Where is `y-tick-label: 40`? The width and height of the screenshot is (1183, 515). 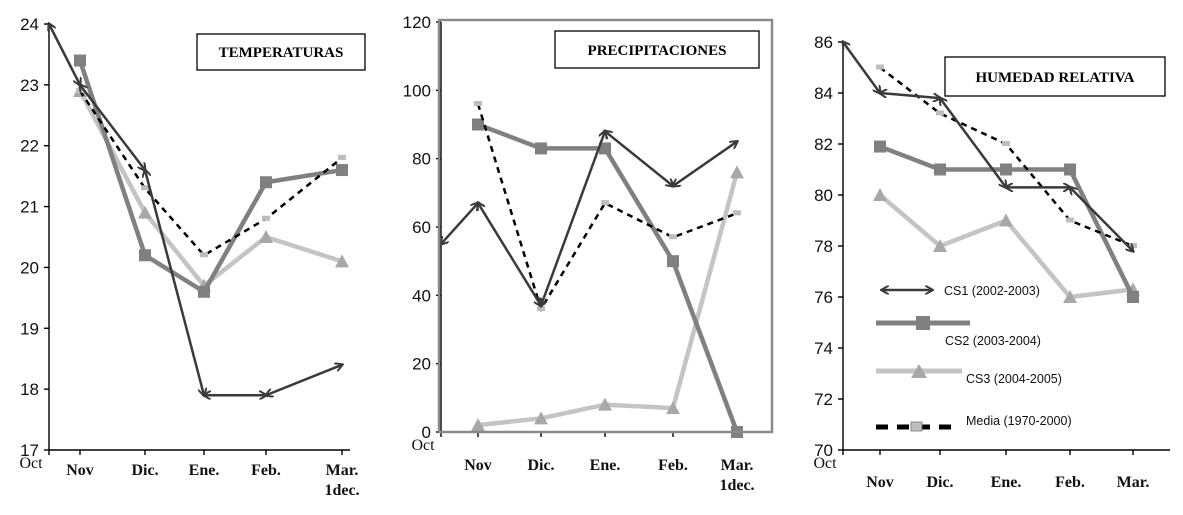
y-tick-label: 40 is located at coordinates (421, 295).